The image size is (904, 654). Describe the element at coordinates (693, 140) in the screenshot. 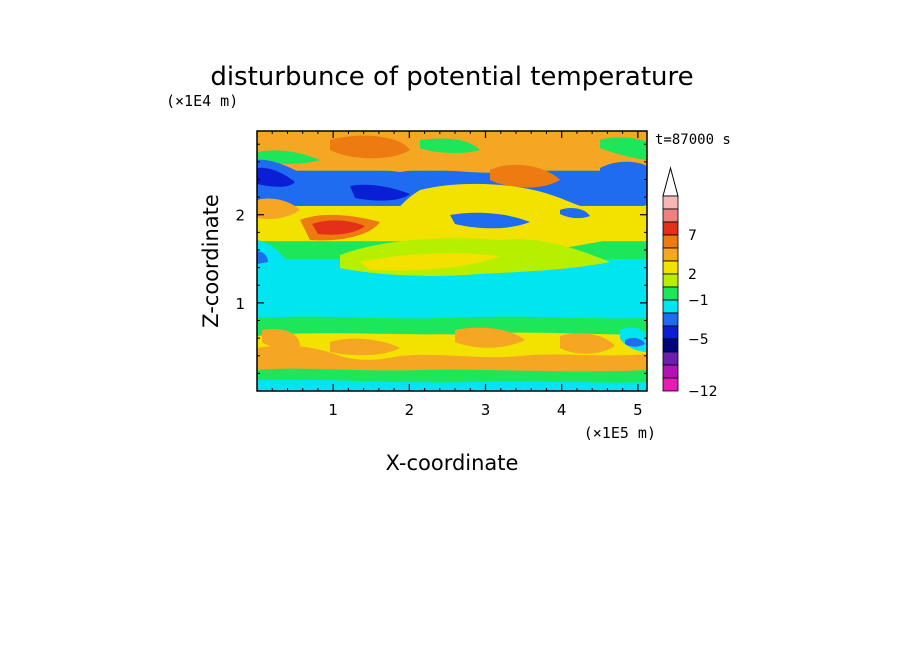

I see `time-label: t=87000 s` at that location.